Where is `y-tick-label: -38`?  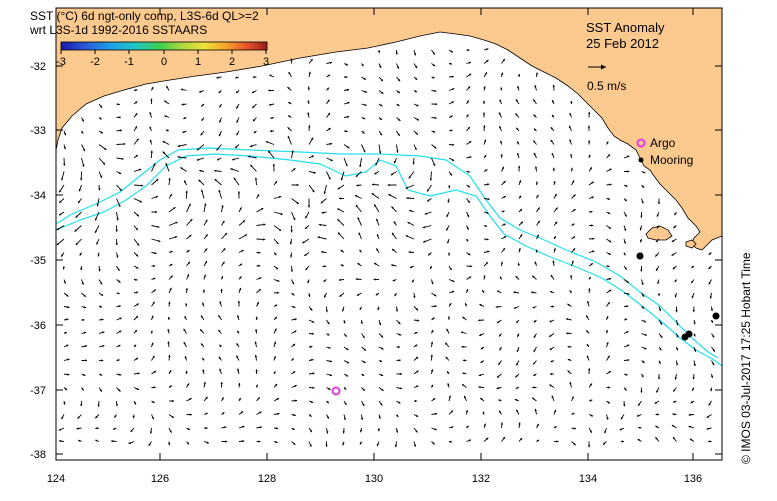 y-tick-label: -38 is located at coordinates (38, 455).